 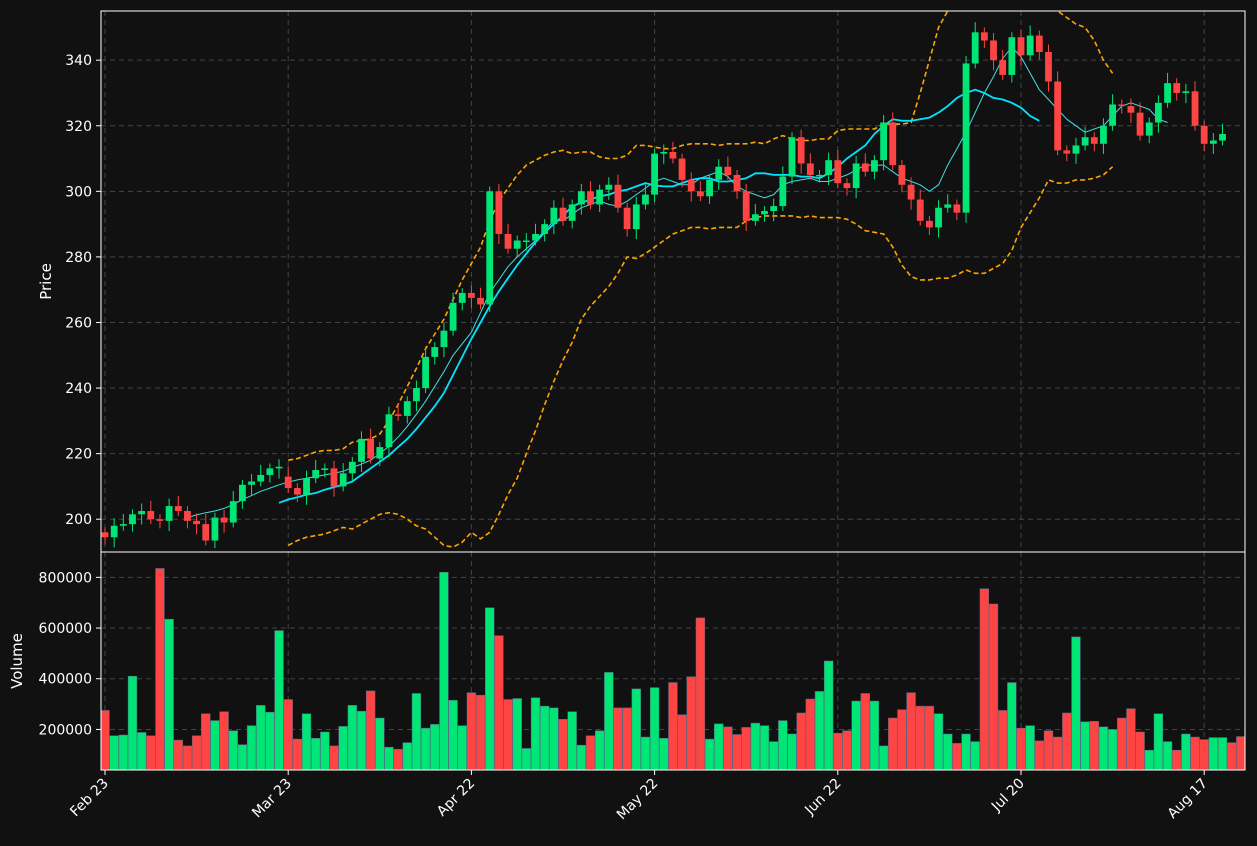 I want to click on price-tick-label: 260, so click(x=78, y=323).